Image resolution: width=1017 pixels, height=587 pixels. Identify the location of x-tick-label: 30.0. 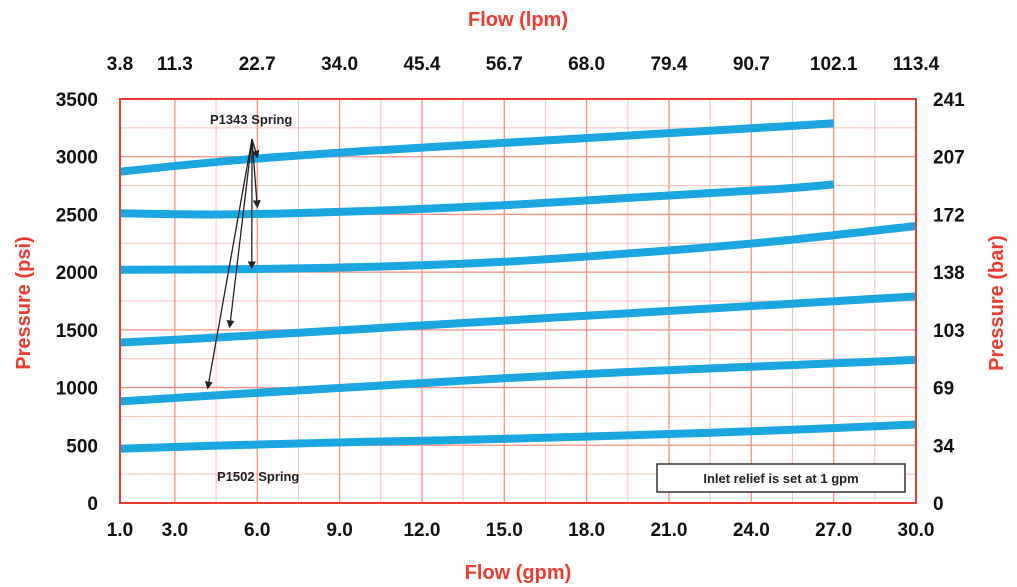
(916, 530).